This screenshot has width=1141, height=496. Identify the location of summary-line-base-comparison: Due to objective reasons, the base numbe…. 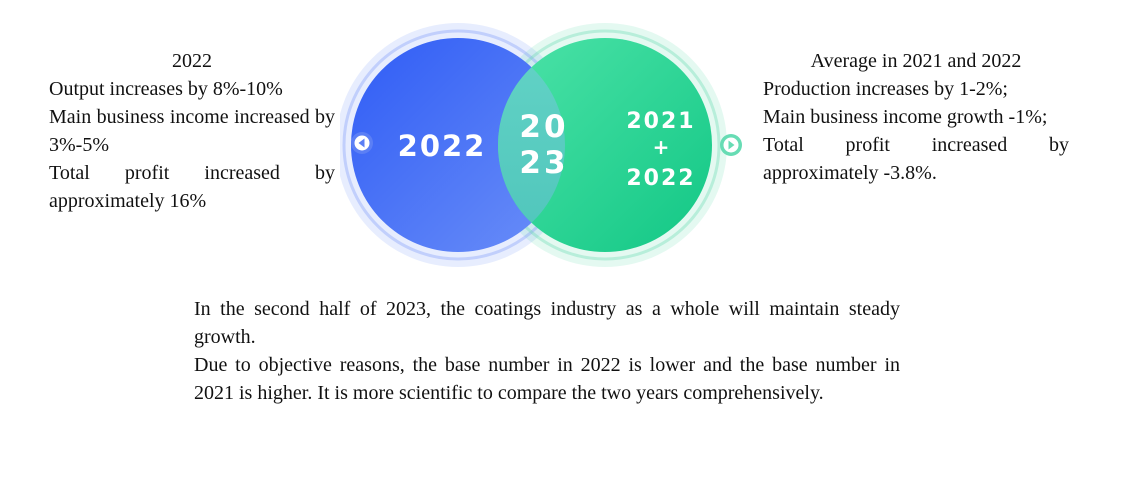
(547, 379).